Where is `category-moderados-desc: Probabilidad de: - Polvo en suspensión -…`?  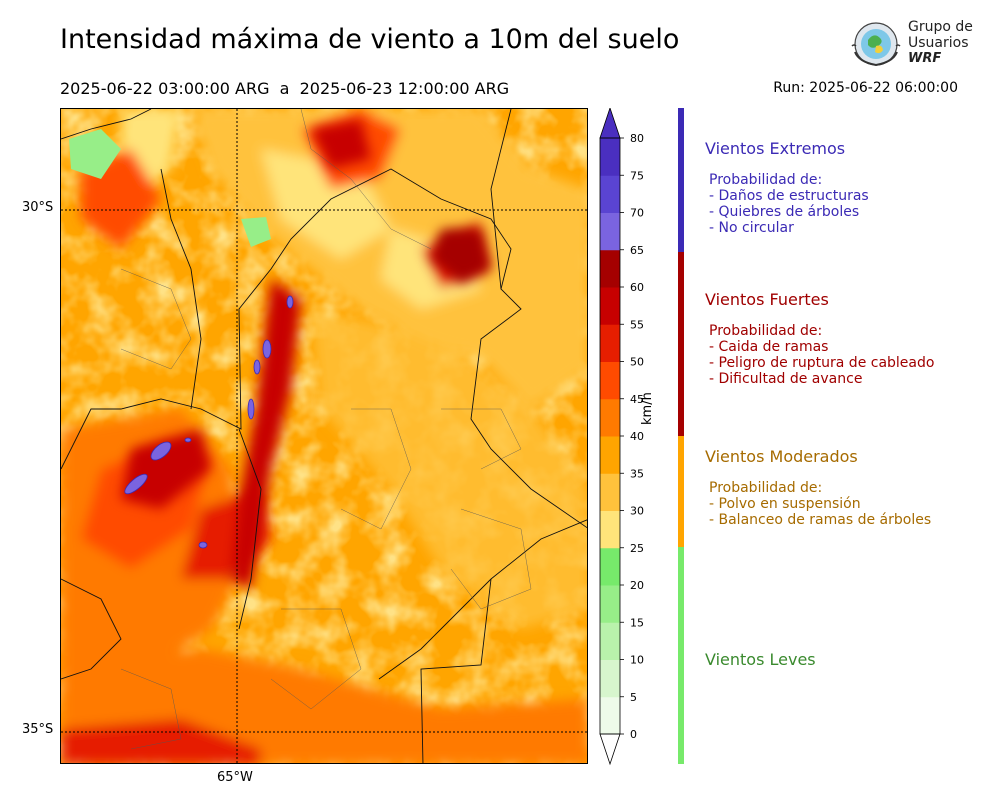
category-moderados-desc: Probabilidad de: - Polvo en suspensión -… is located at coordinates (820, 504).